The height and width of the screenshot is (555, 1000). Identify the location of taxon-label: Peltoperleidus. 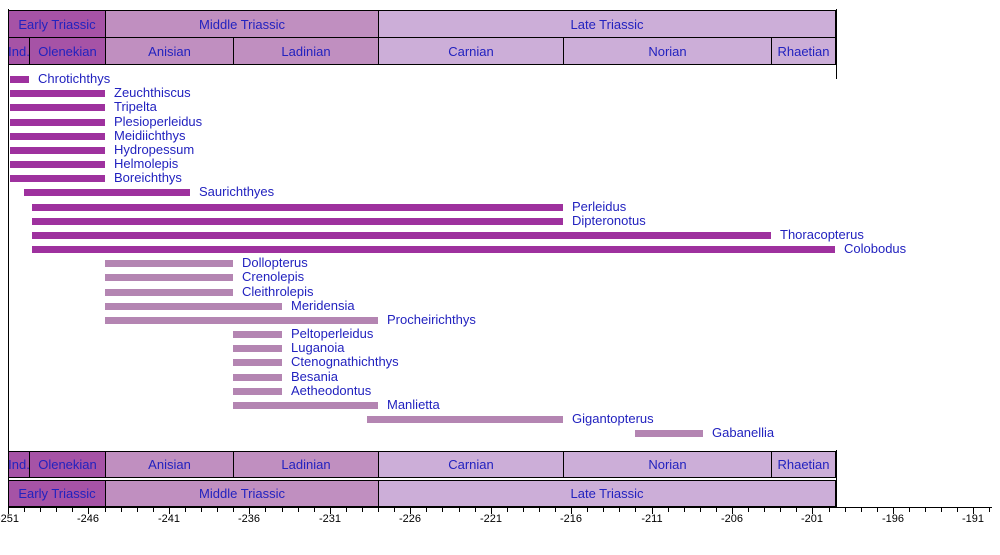
(332, 333).